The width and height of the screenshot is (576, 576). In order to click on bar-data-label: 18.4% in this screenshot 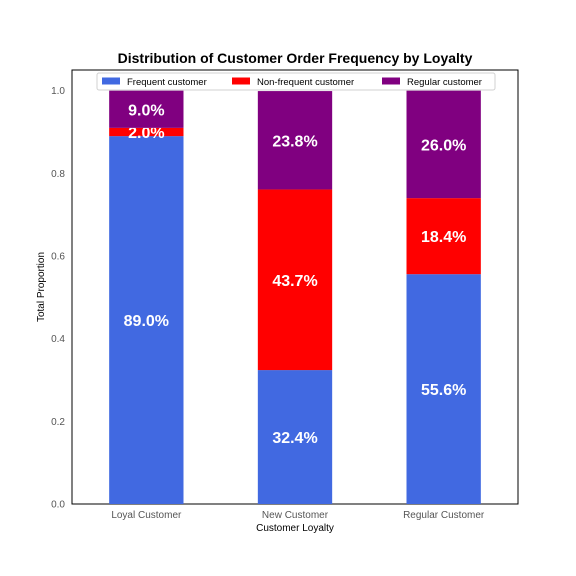, I will do `click(443, 237)`.